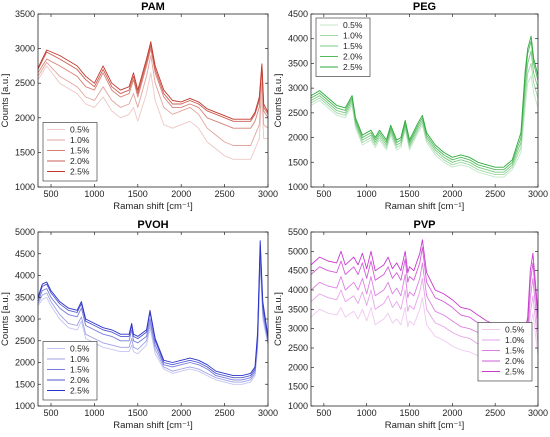  I want to click on series-line-1.5%, so click(153, 317).